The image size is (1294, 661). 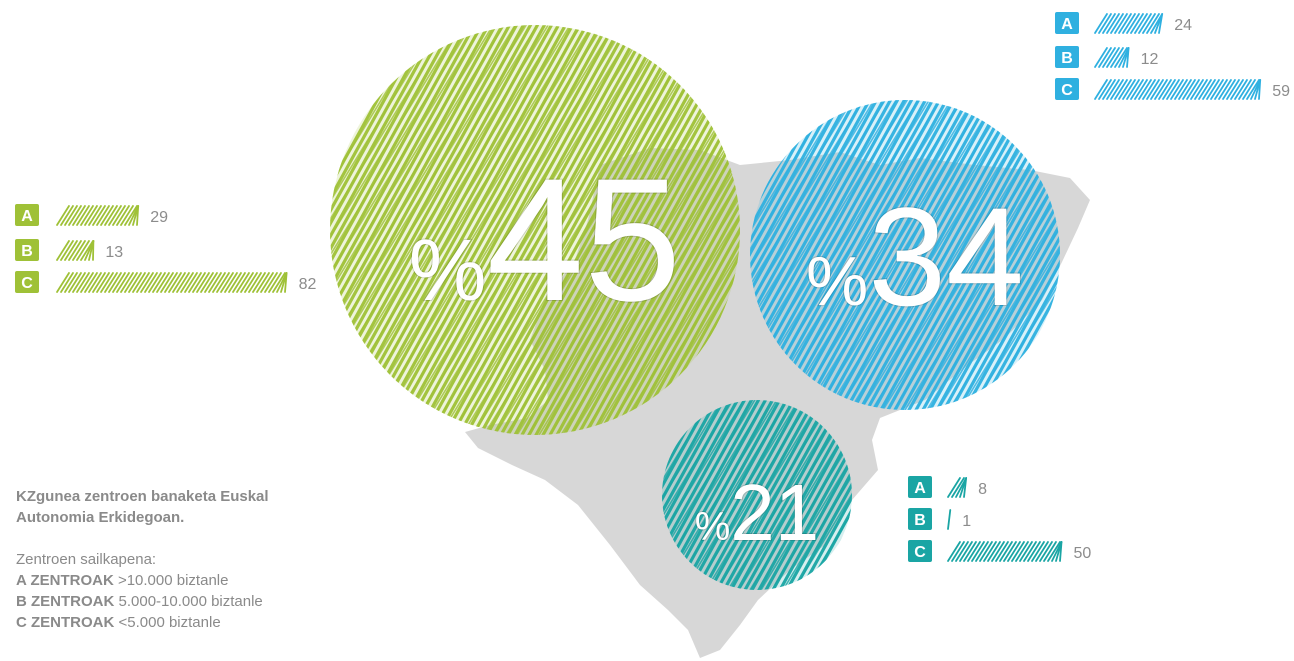 I want to click on teal-bar-b, so click(x=949, y=519).